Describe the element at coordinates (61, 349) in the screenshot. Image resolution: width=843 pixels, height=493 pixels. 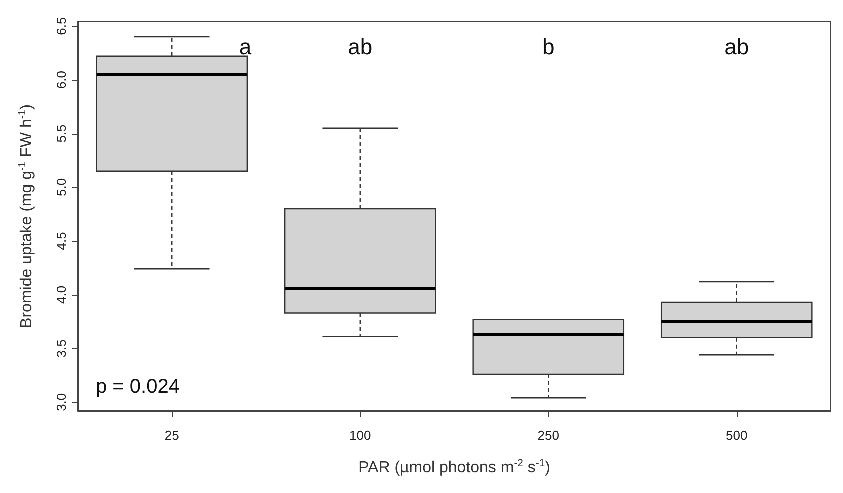
I see `y-tick-label: 3.5` at that location.